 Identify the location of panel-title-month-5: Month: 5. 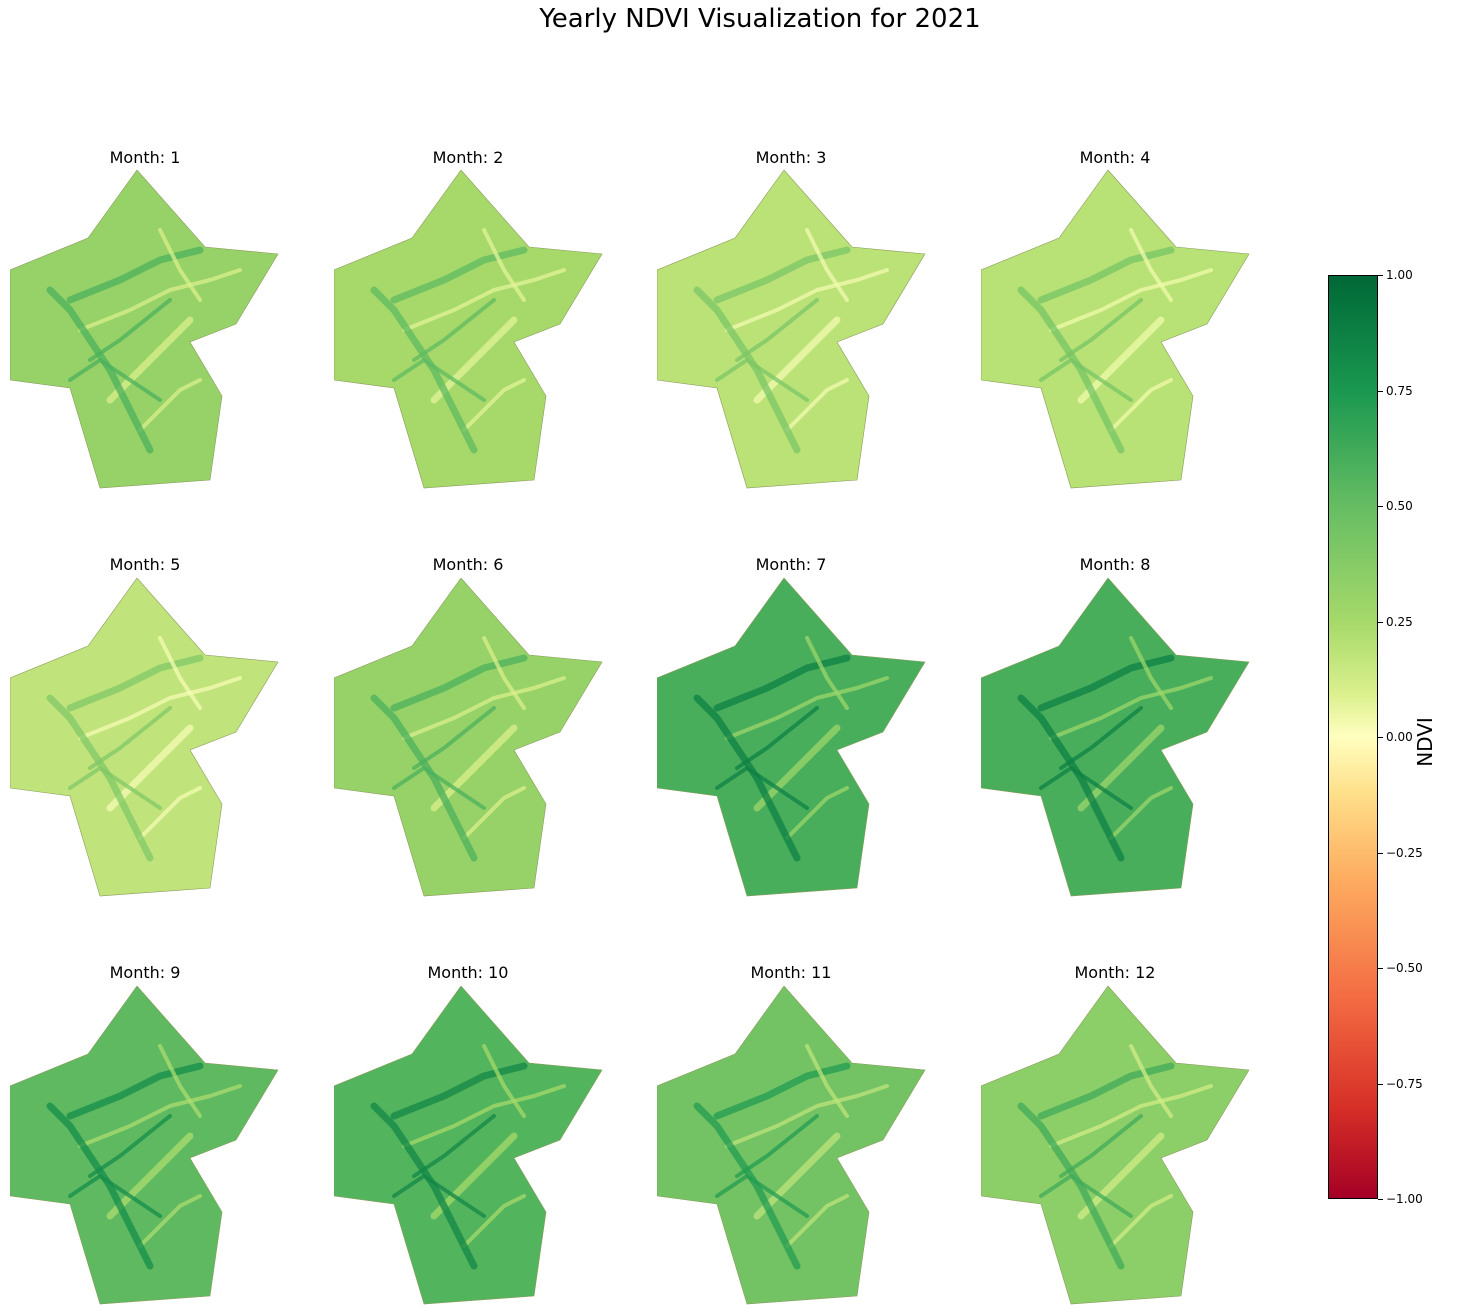
(145, 564).